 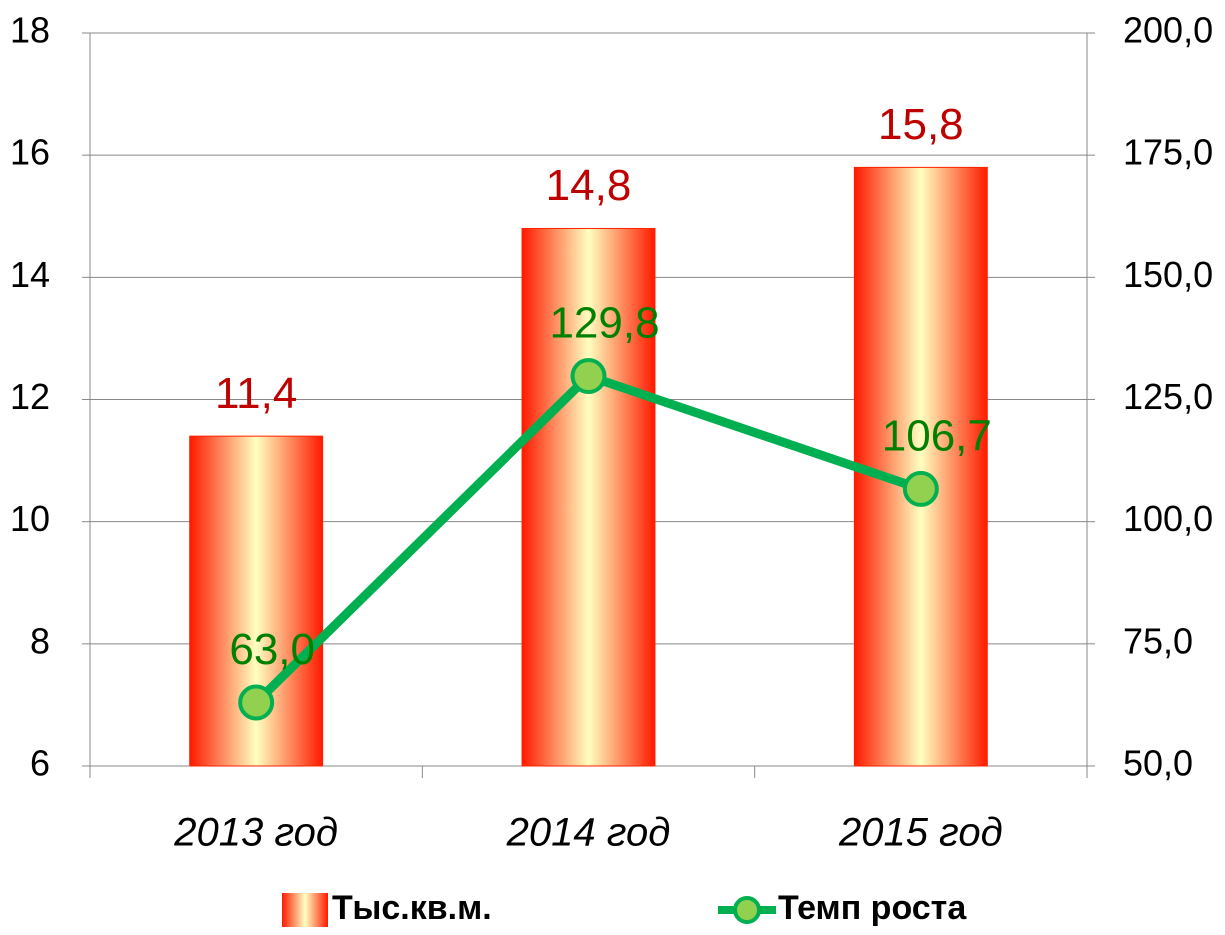 What do you see at coordinates (1168, 396) in the screenshot?
I see `y2-tick-label: 125,0` at bounding box center [1168, 396].